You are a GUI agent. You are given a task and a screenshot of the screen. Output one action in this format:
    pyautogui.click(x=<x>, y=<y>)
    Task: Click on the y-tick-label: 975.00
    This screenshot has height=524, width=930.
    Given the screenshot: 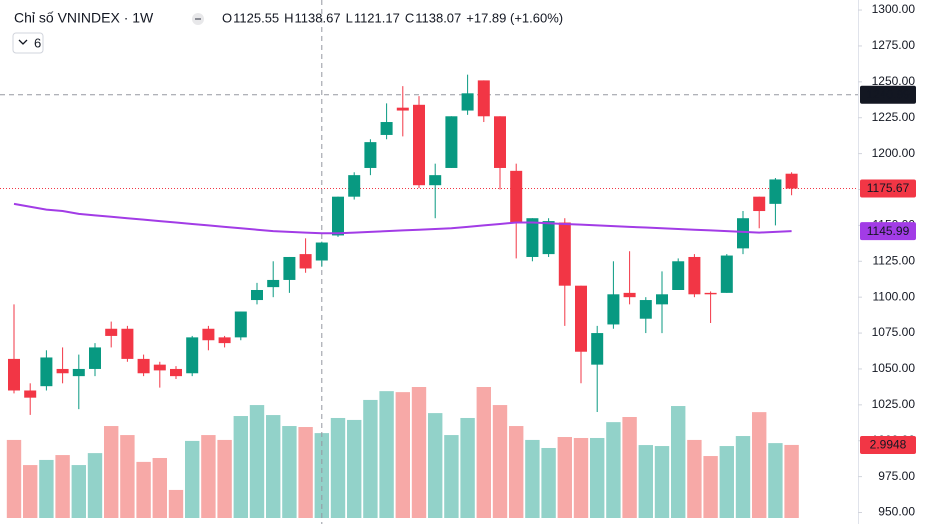 What is the action you would take?
    pyautogui.click(x=896, y=476)
    